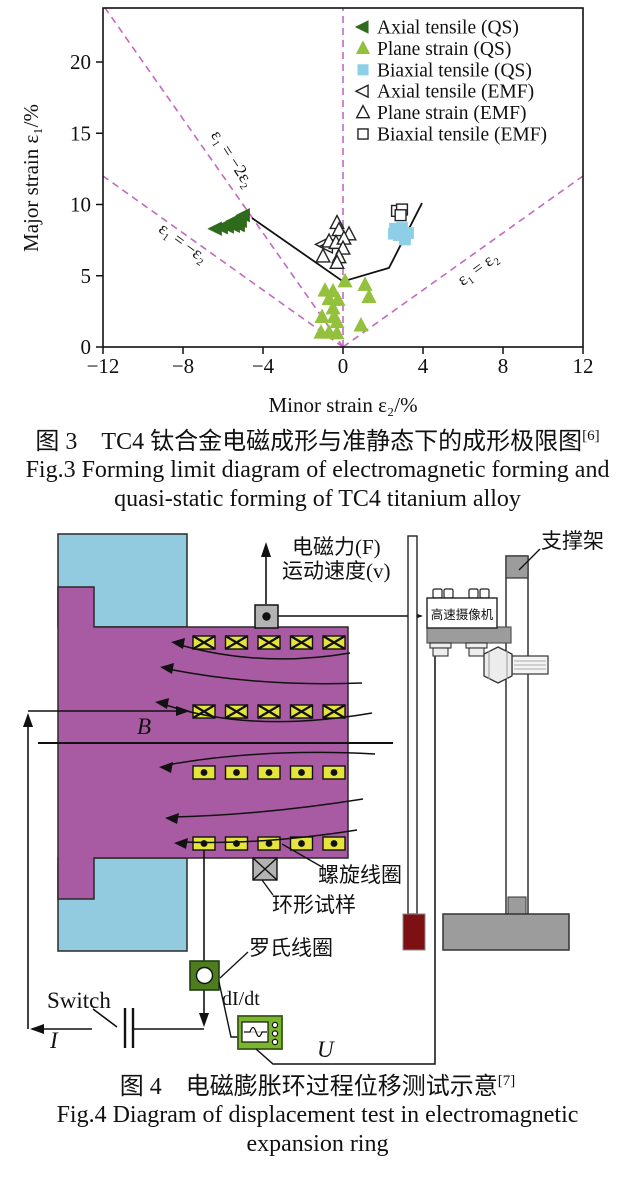 This screenshot has width=635, height=1186. Describe the element at coordinates (255, 1032) in the screenshot. I see `screen-waveform` at that location.